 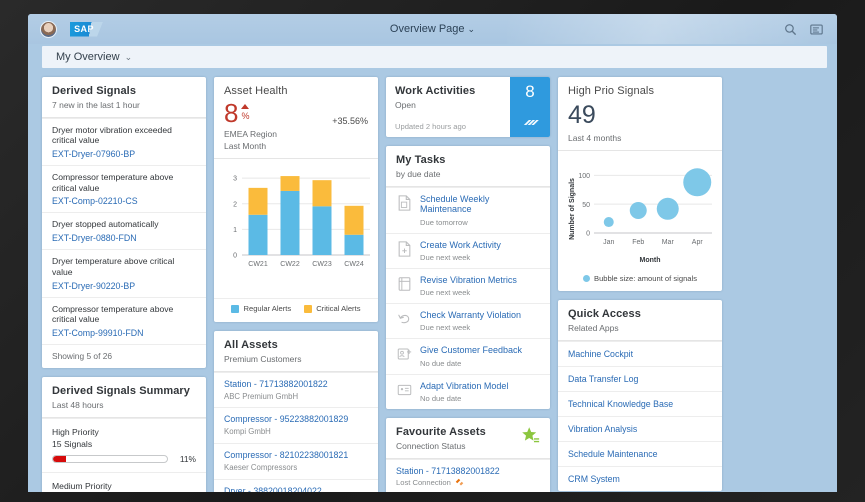 I want to click on shell-title: Overview Page ⌄, so click(x=432, y=29).